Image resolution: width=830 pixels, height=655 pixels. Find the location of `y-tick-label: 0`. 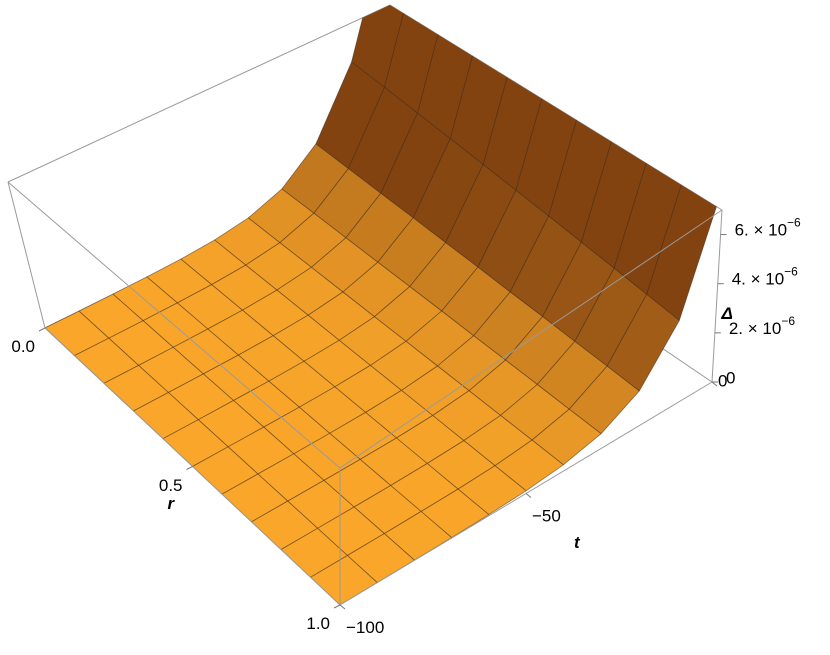

y-tick-label: 0 is located at coordinates (722, 380).